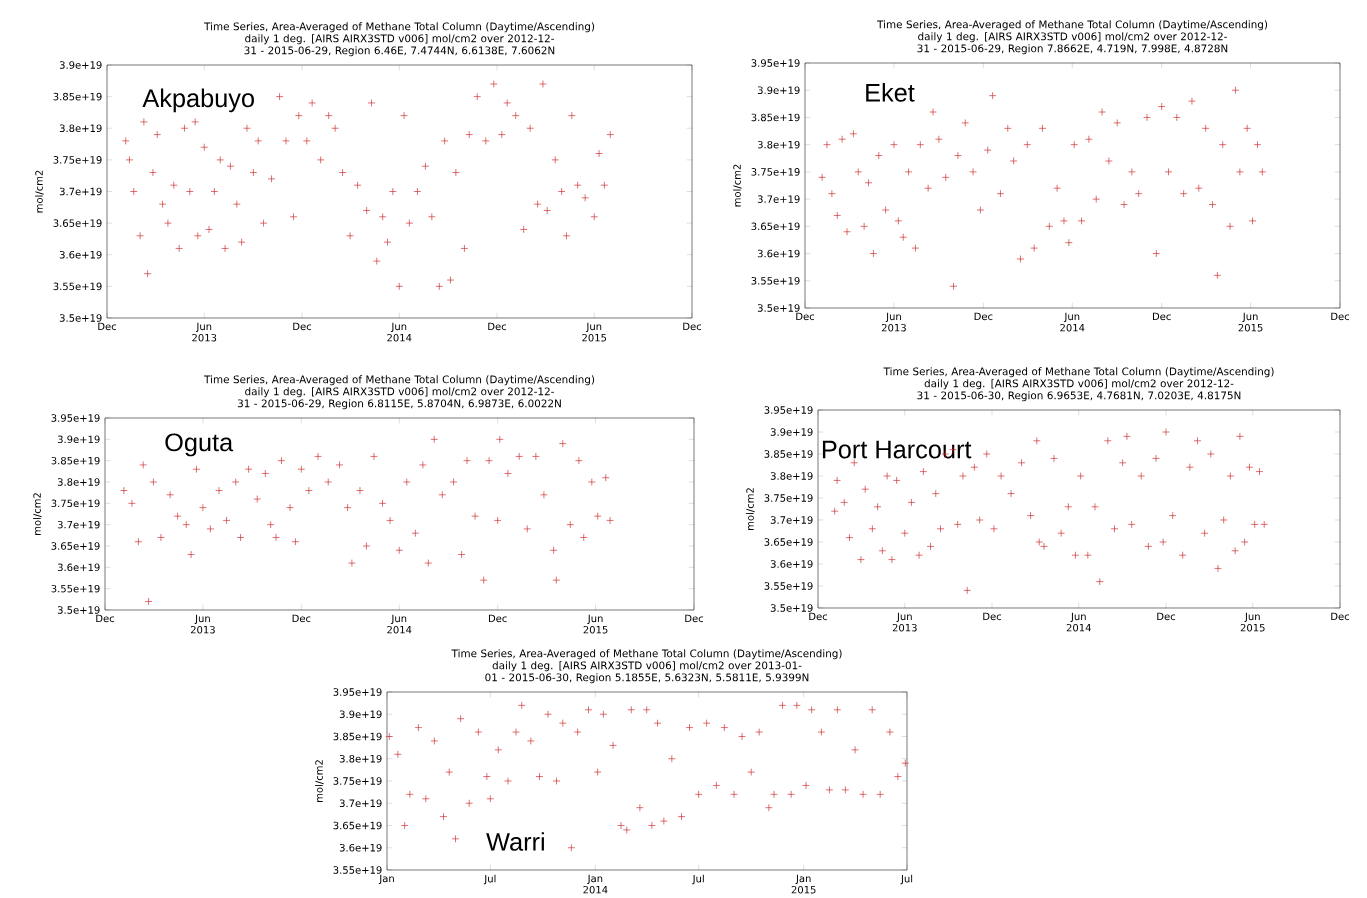 This screenshot has width=1367, height=898. What do you see at coordinates (199, 445) in the screenshot?
I see `annotation: Oguta` at bounding box center [199, 445].